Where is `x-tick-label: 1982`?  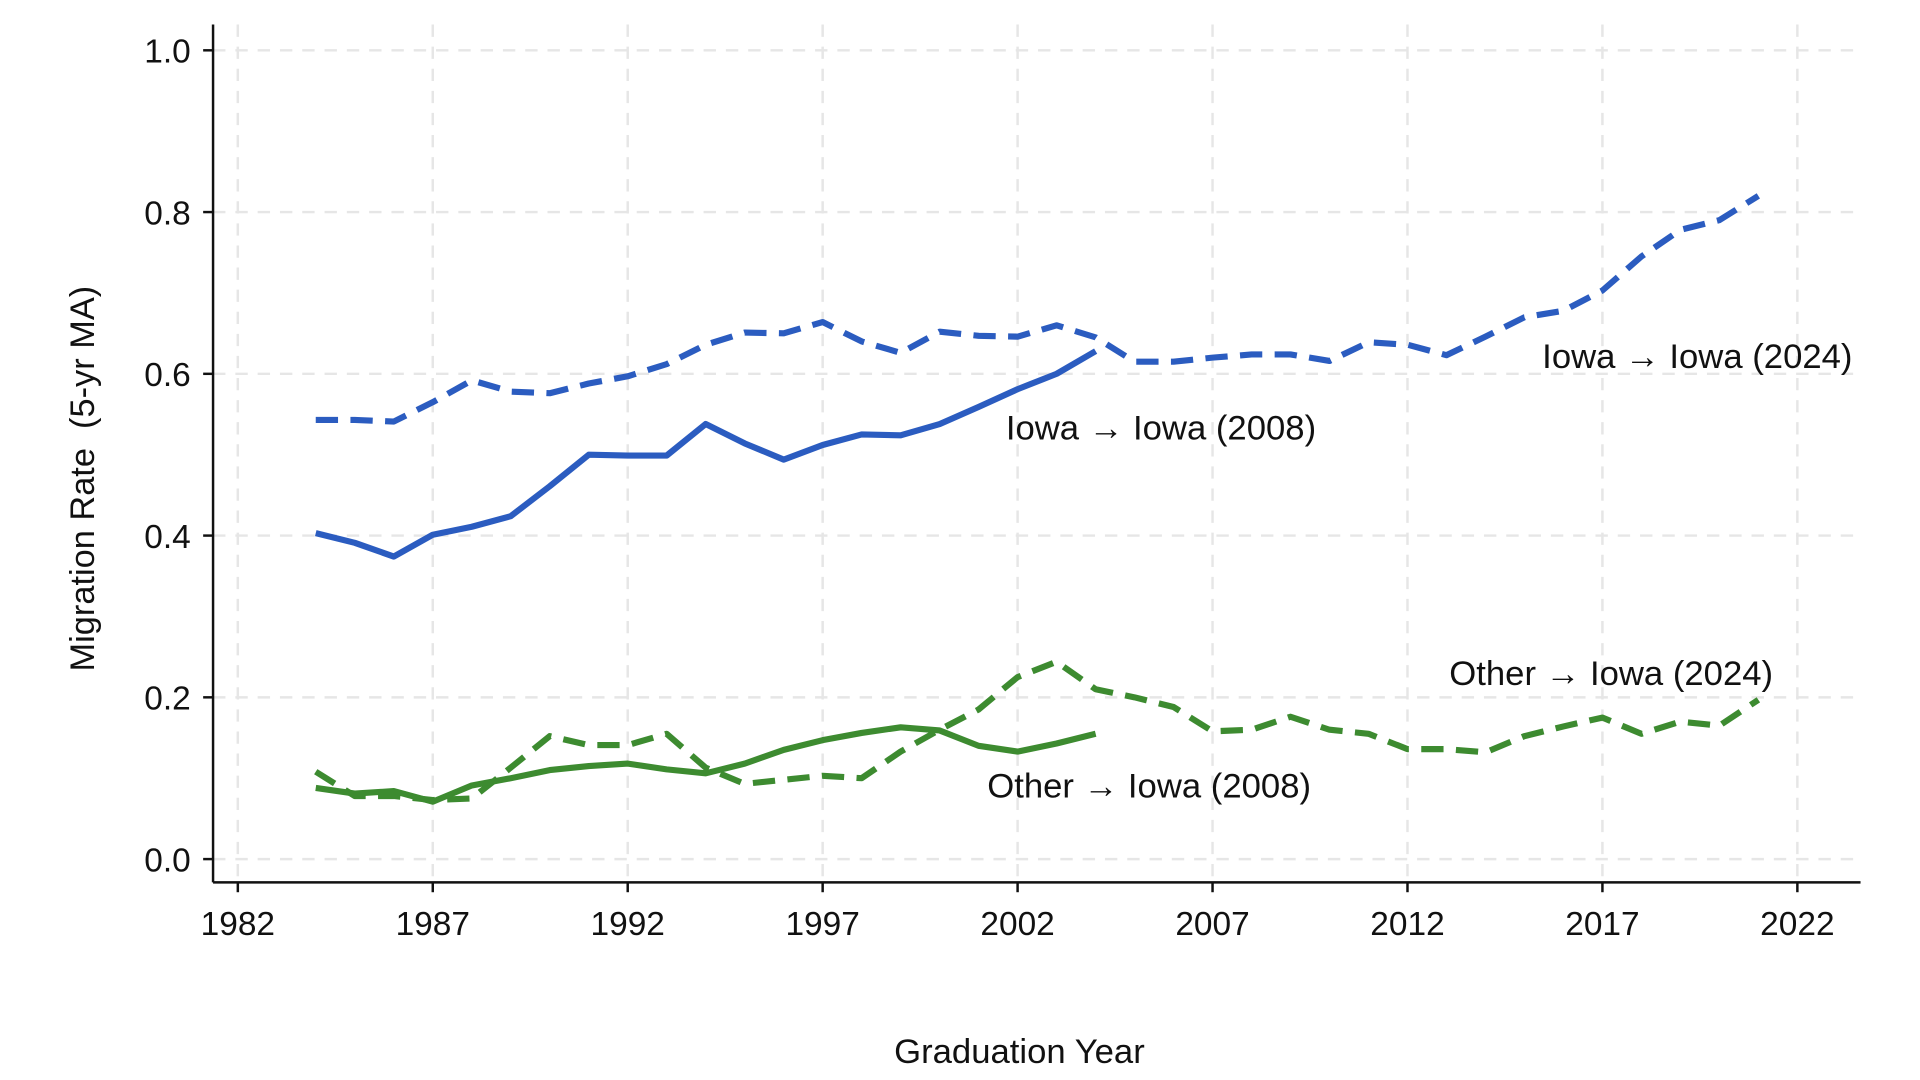
x-tick-label: 1982 is located at coordinates (238, 924).